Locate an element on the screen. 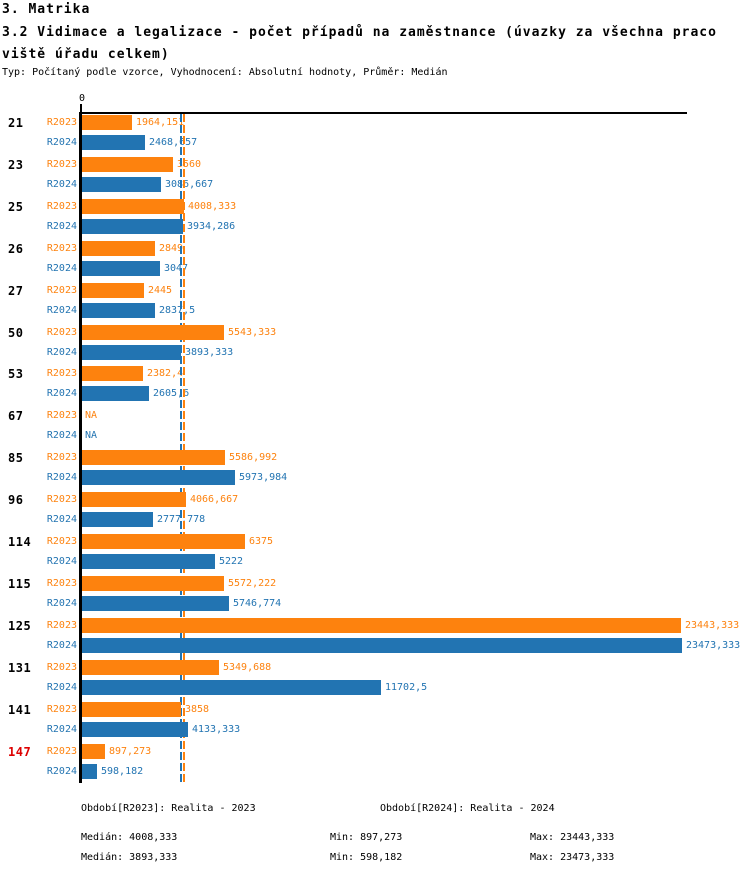  category-label: 85 is located at coordinates (16, 458).